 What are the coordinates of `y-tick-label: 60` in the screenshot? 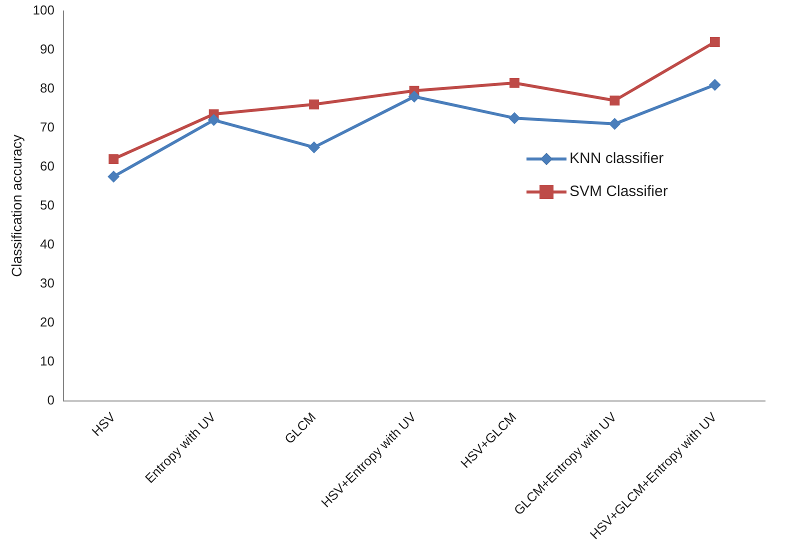 It's located at (47, 166).